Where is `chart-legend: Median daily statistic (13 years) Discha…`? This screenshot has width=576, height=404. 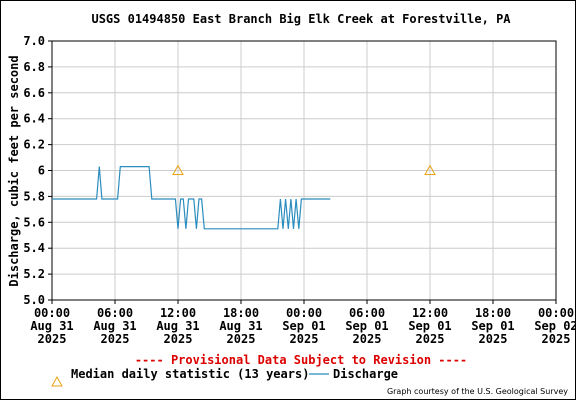
chart-legend: Median daily statistic (13 years) Discha… is located at coordinates (224, 377).